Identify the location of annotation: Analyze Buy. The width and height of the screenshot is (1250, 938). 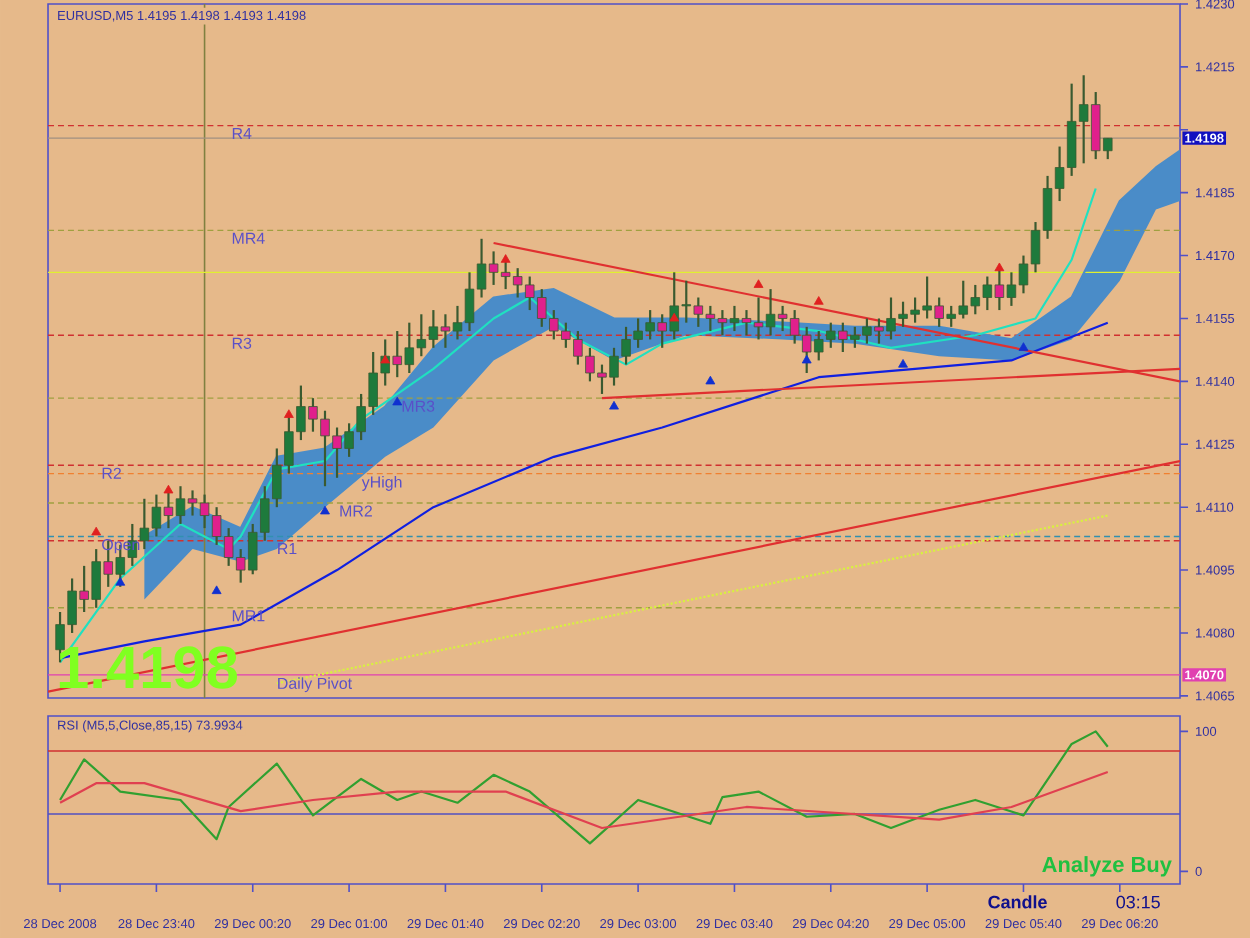
(1107, 866).